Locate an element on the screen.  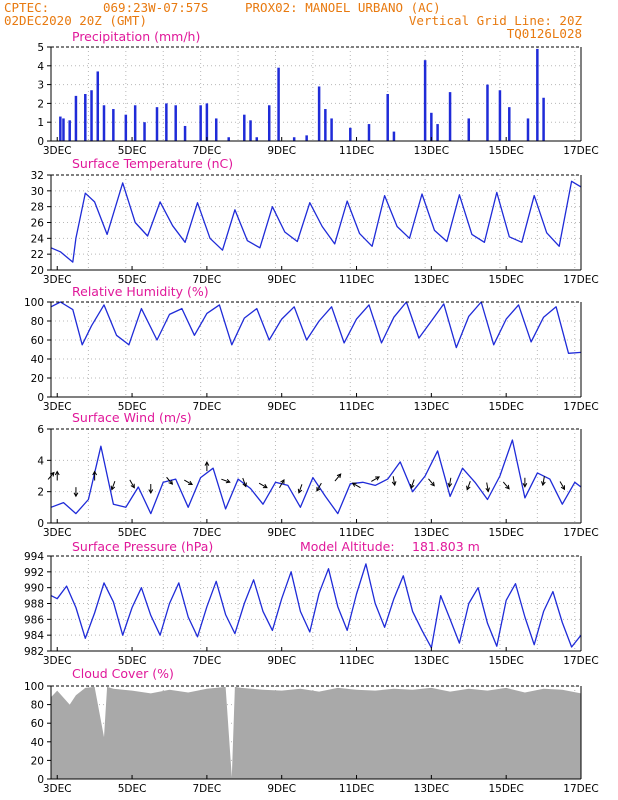
cloud-cover-title: Cloud Cover (%) is located at coordinates (123, 673).